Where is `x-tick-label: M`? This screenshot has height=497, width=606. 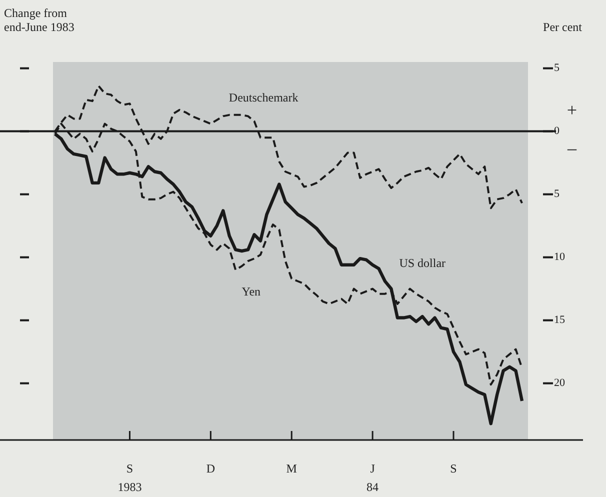
x-tick-label: M is located at coordinates (292, 468).